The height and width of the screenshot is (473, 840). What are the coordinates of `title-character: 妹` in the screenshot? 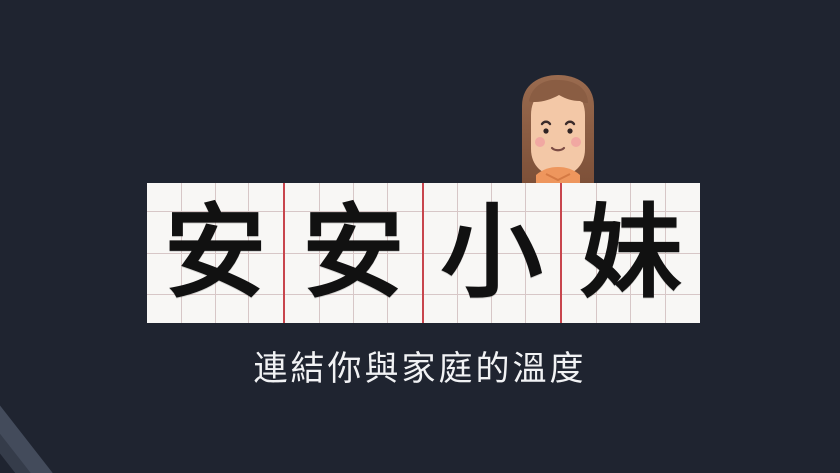 It's located at (630, 253).